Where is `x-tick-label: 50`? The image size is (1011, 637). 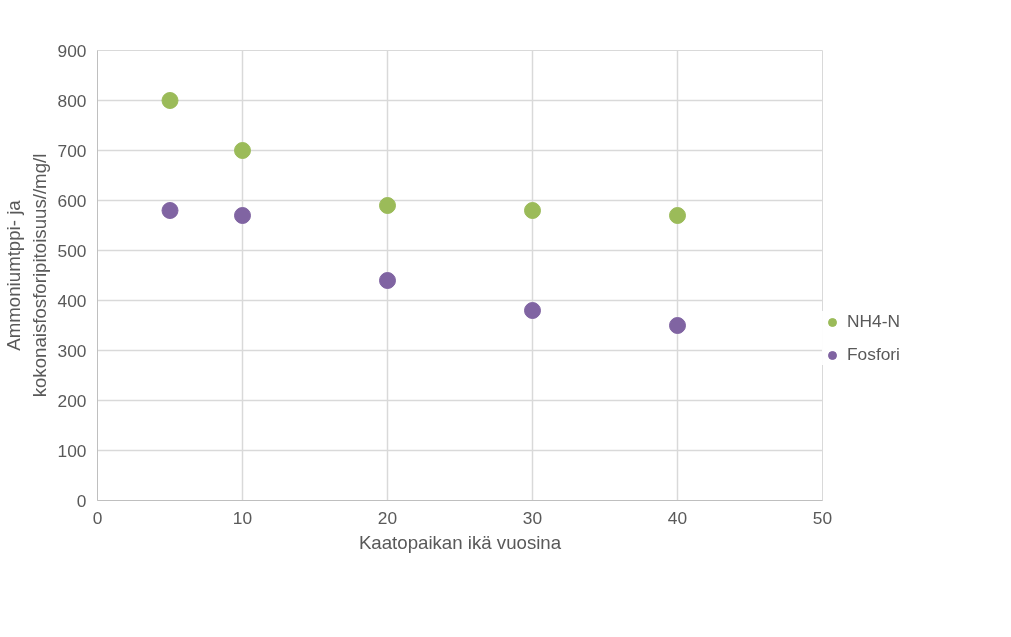 x-tick-label: 50 is located at coordinates (822, 517).